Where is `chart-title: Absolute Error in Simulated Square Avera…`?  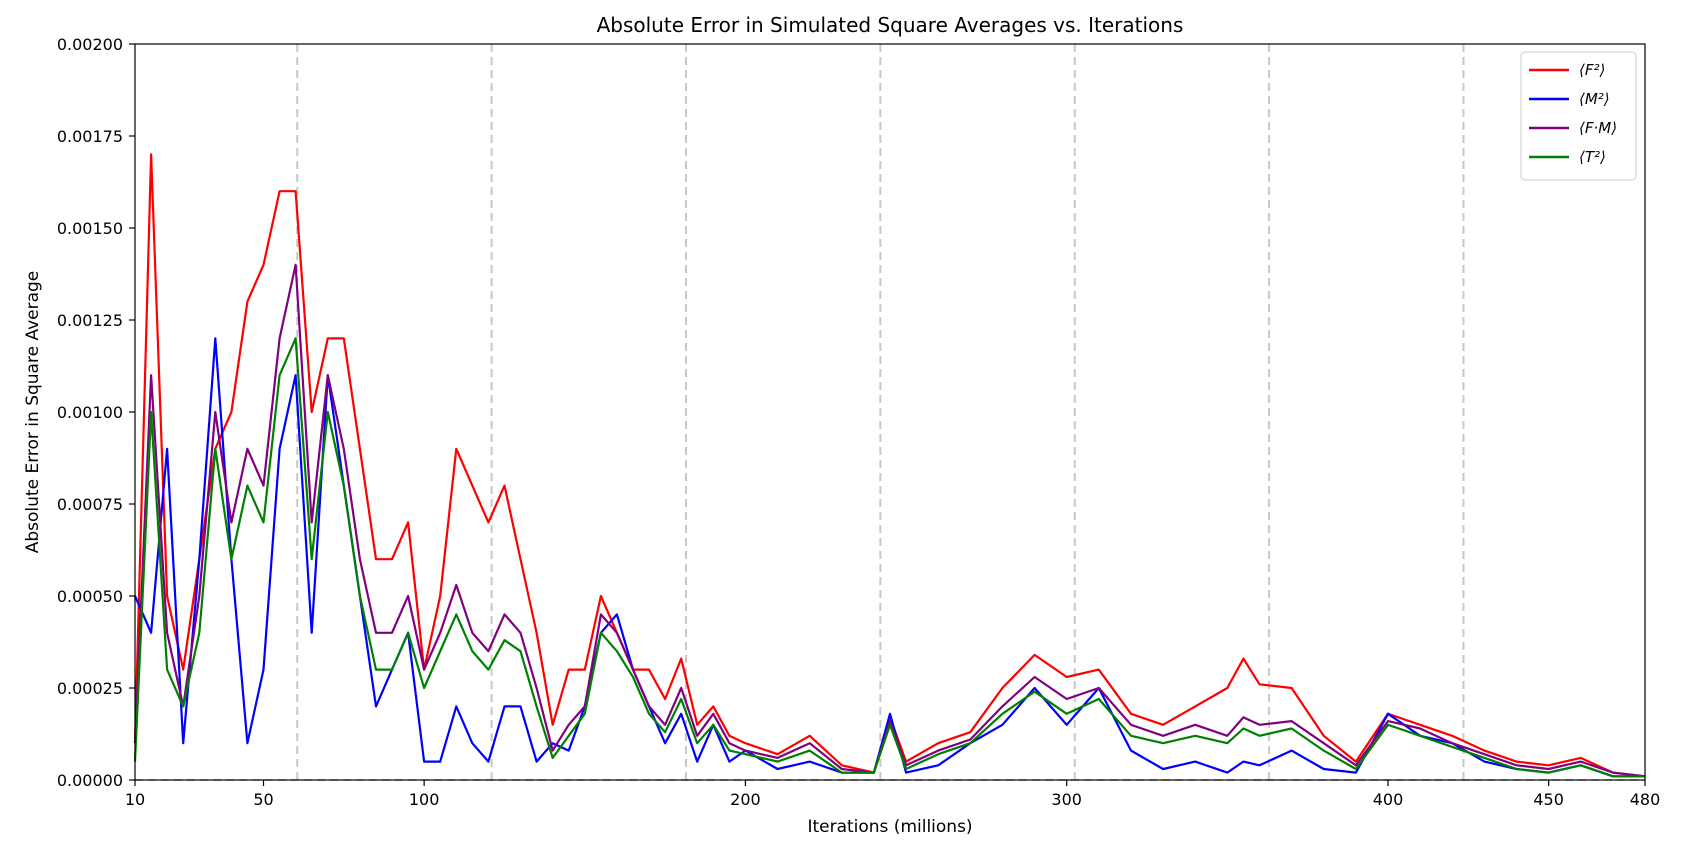 chart-title: Absolute Error in Simulated Square Avera… is located at coordinates (890, 25).